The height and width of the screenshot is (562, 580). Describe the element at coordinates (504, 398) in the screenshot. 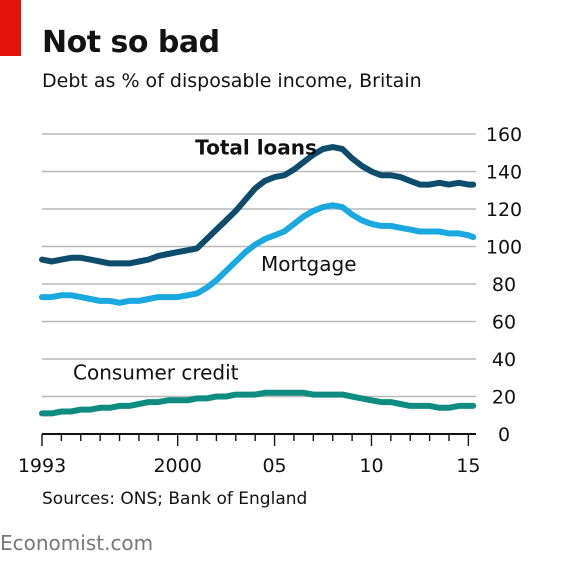

I see `y-tick-label: 20` at that location.